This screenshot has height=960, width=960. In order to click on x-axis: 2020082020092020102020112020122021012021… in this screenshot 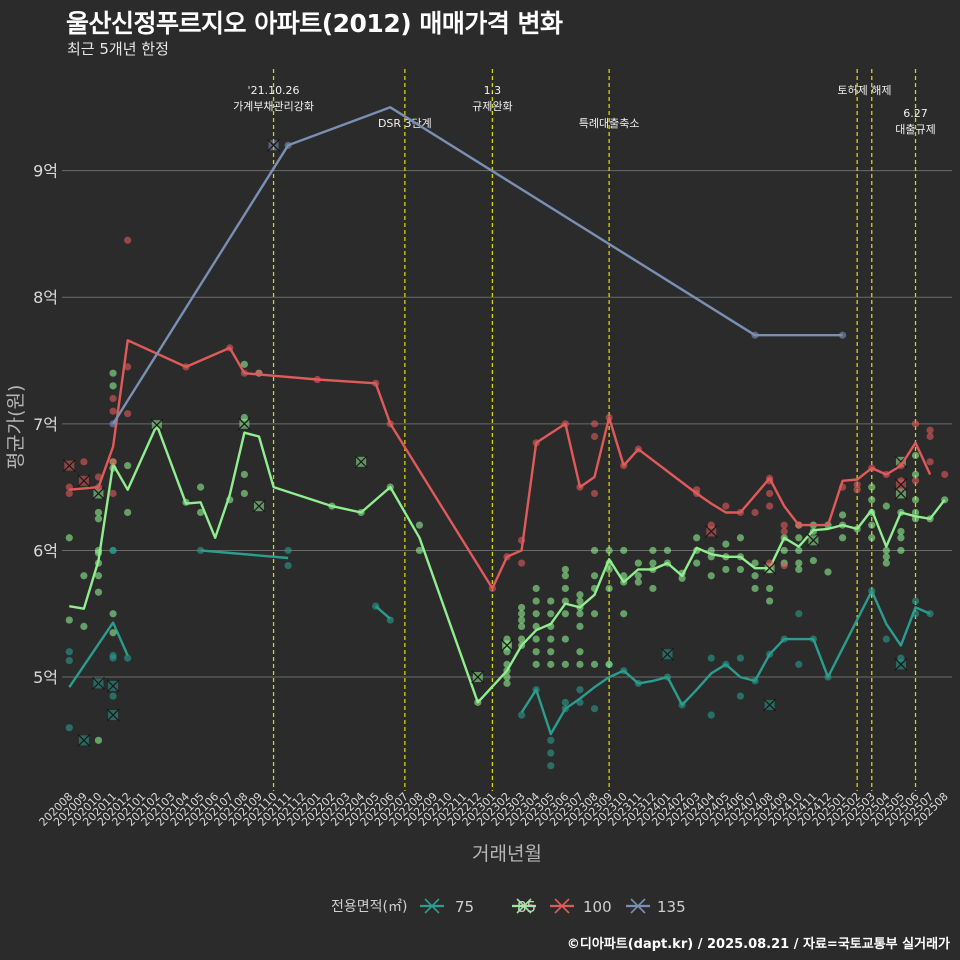, I will do `click(494, 809)`.